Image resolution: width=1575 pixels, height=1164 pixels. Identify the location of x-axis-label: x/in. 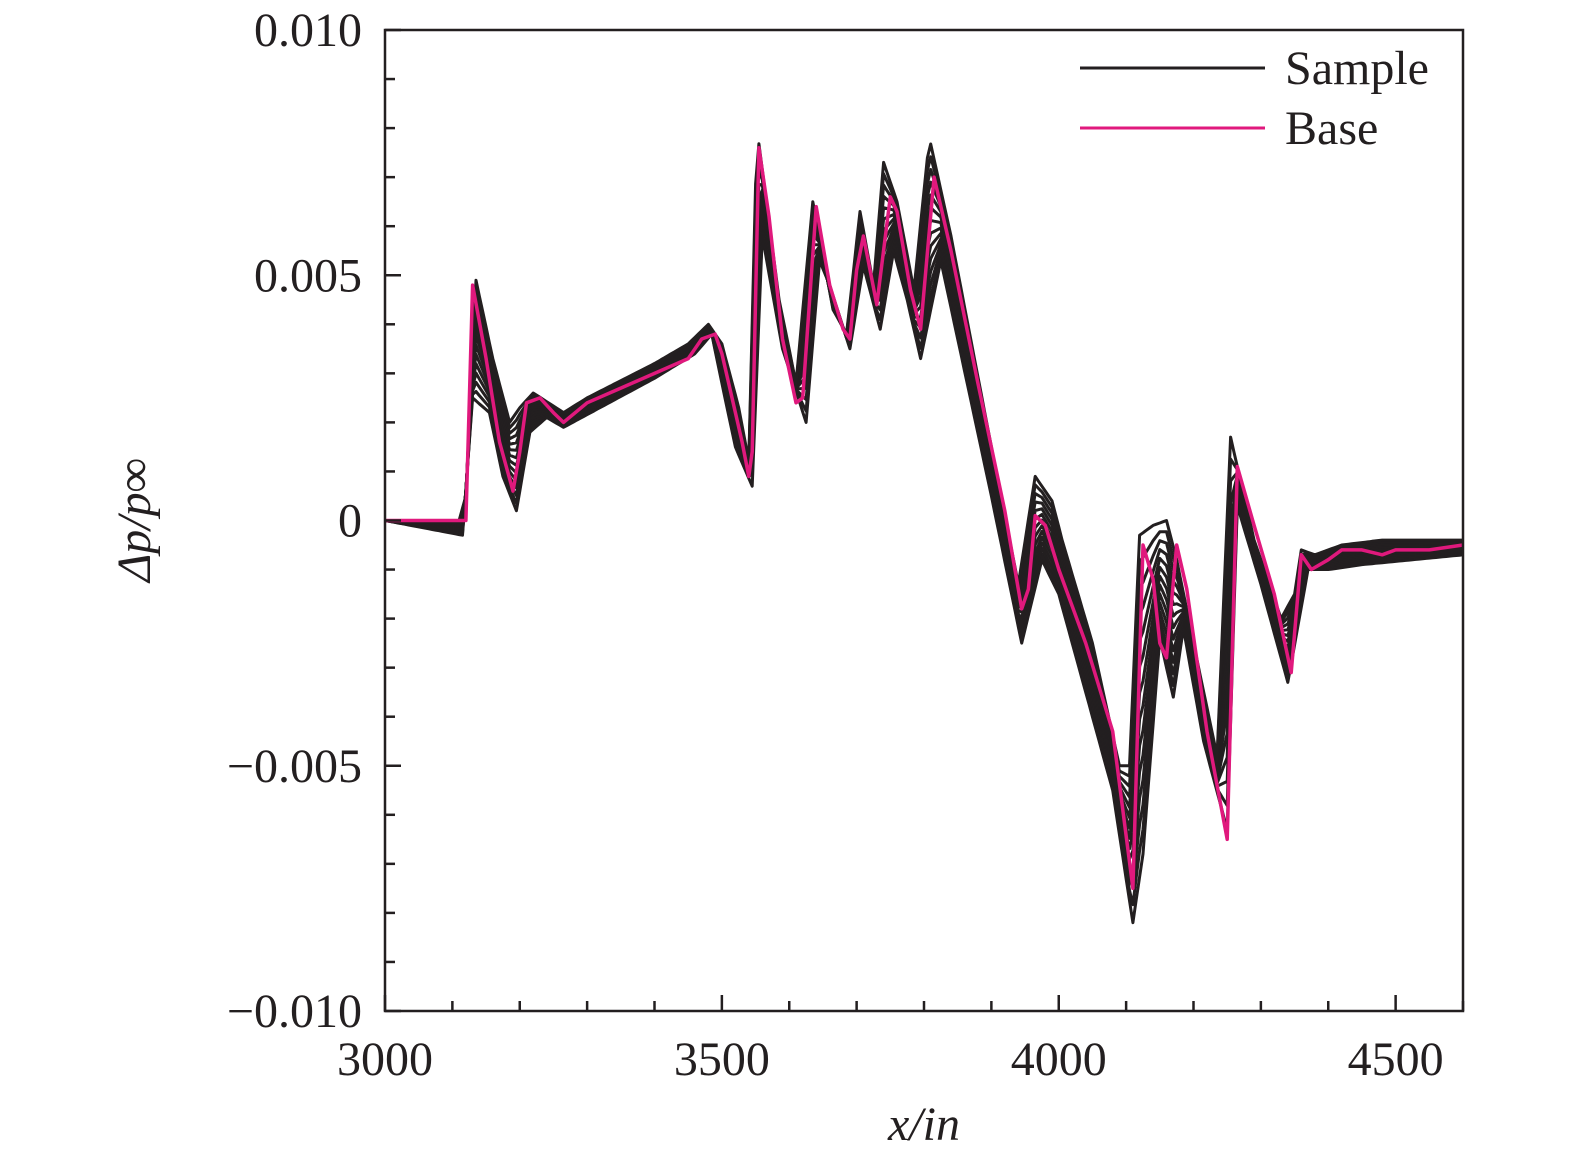
(923, 1124).